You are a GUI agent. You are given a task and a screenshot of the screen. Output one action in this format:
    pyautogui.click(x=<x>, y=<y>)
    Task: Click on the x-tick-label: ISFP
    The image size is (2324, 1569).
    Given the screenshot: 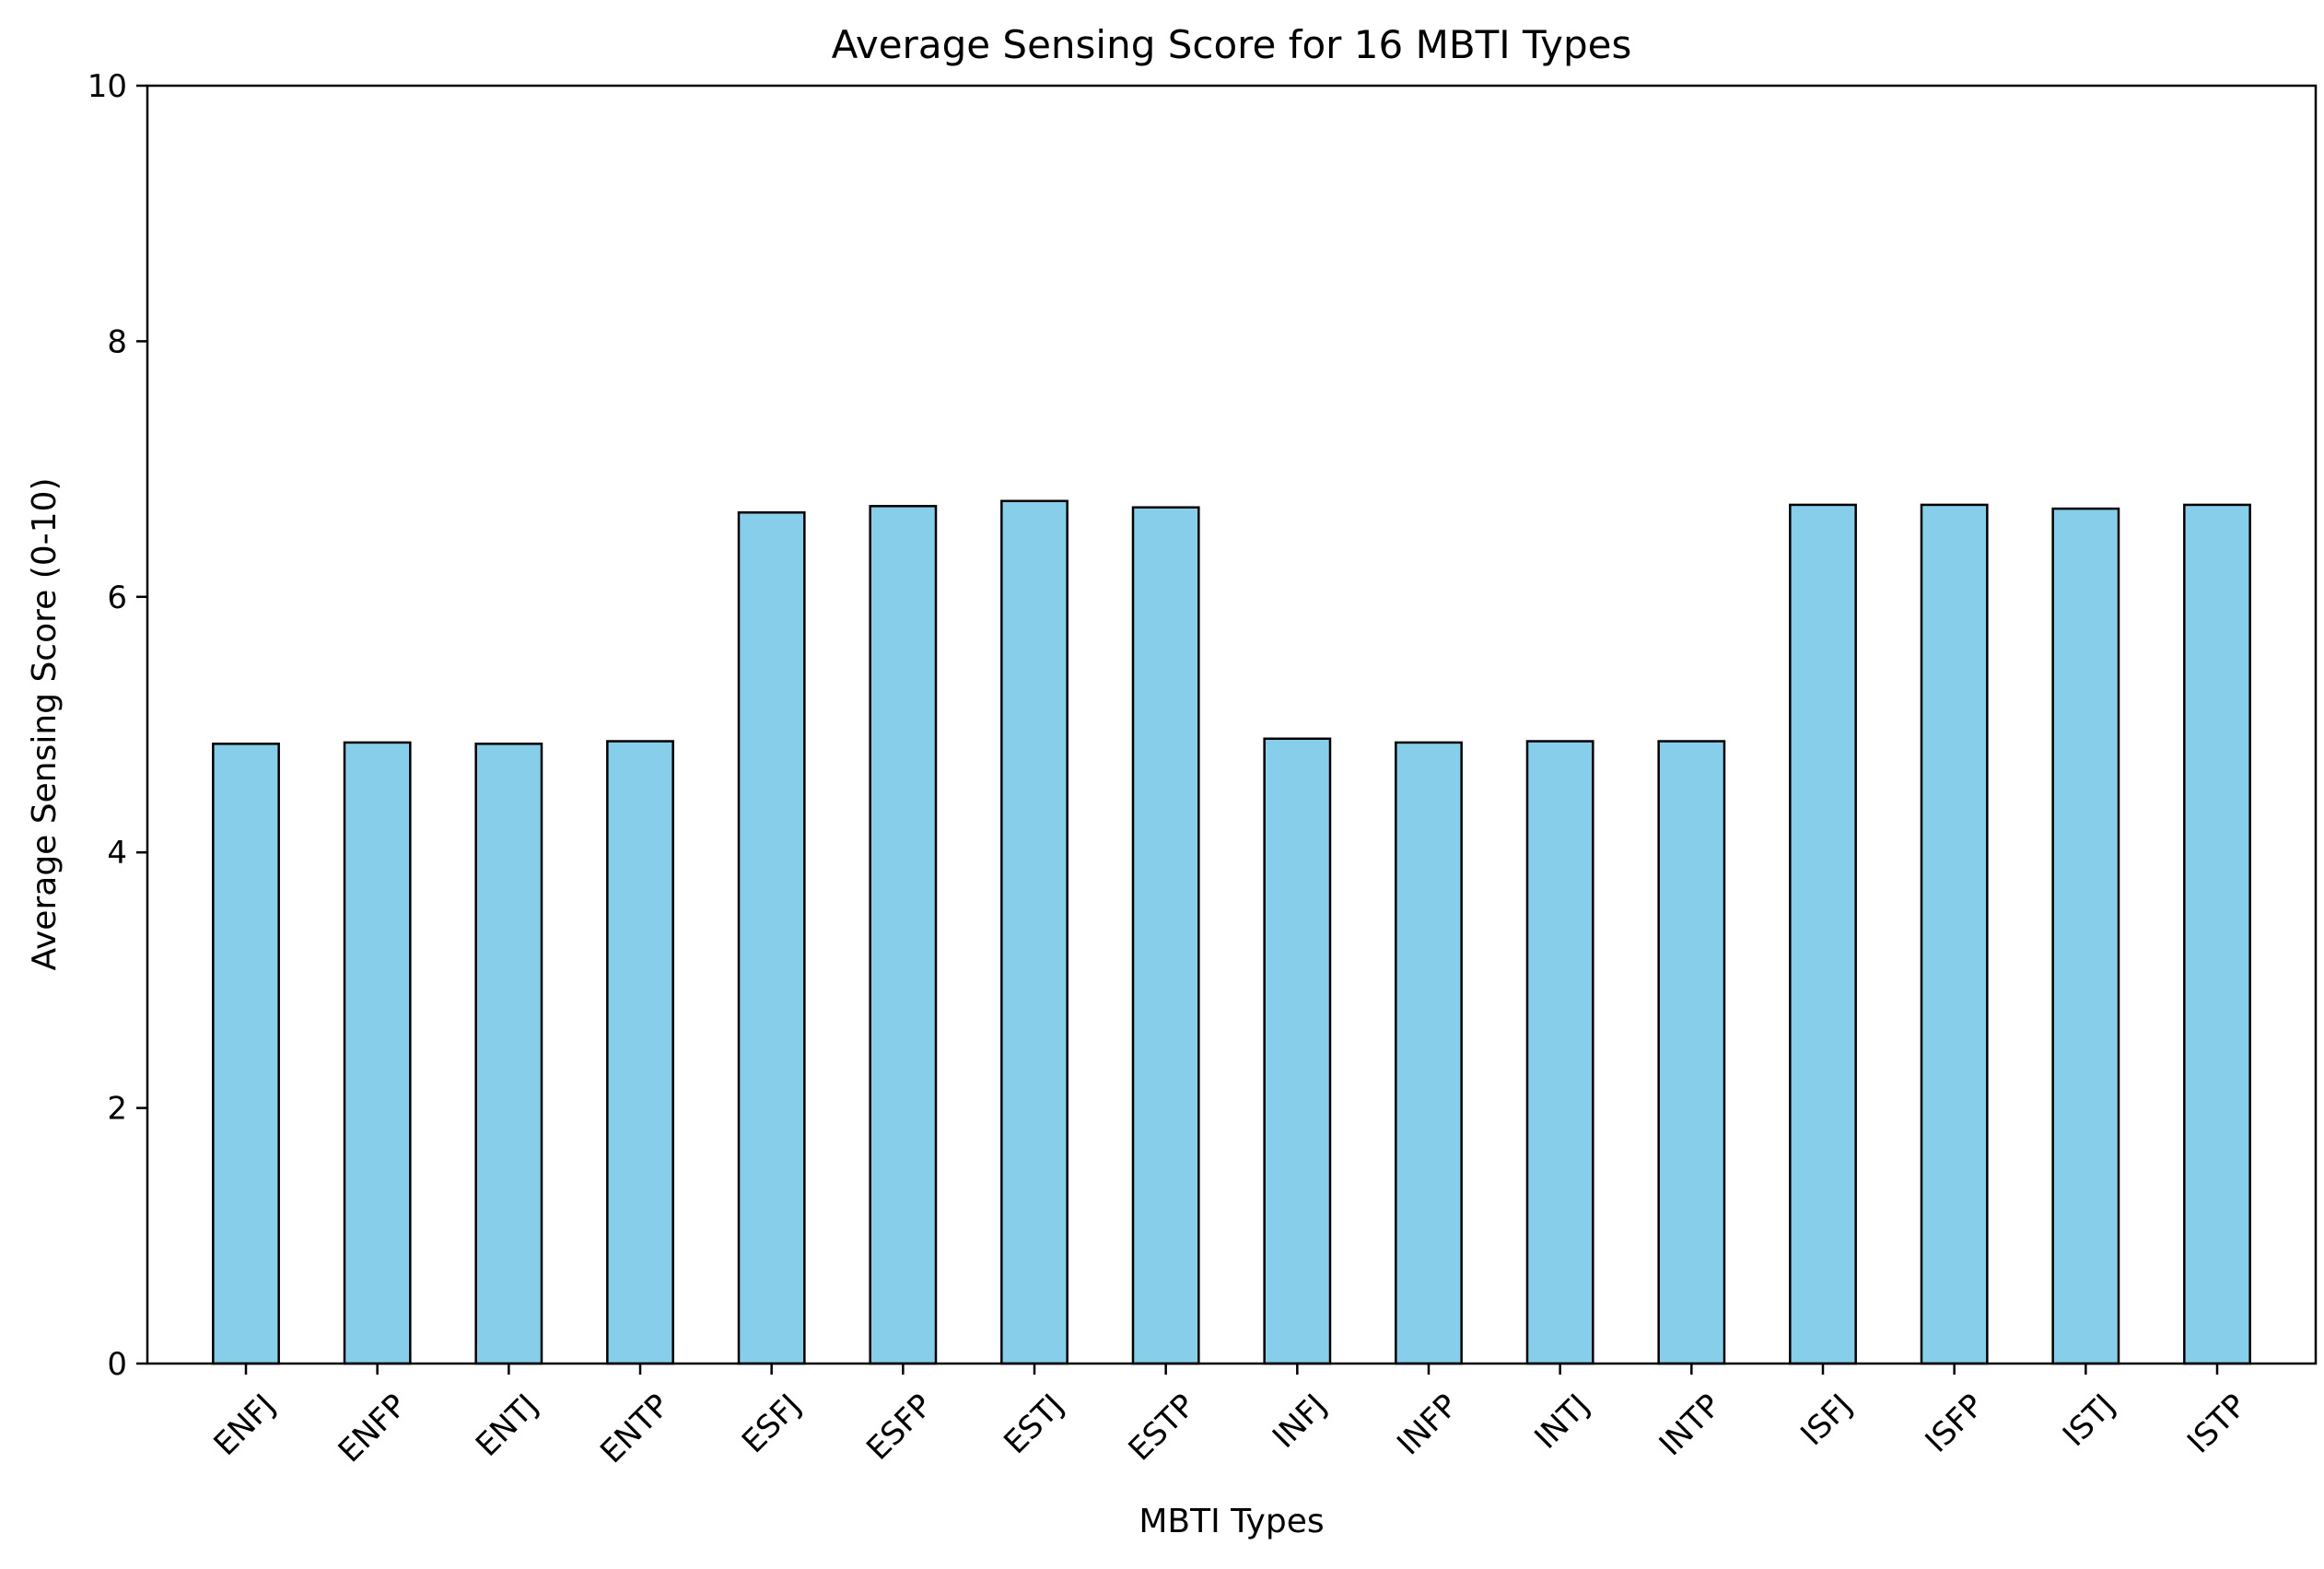 What is the action you would take?
    pyautogui.click(x=1955, y=1424)
    